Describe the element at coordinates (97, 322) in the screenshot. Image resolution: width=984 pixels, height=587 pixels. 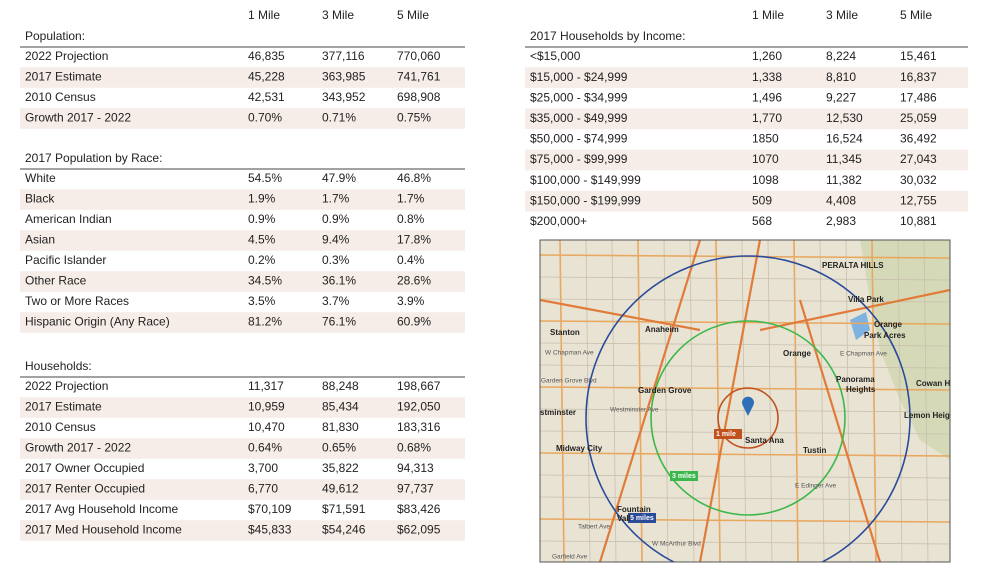
I see `row-label: Hispanic Origin (Any Race)` at that location.